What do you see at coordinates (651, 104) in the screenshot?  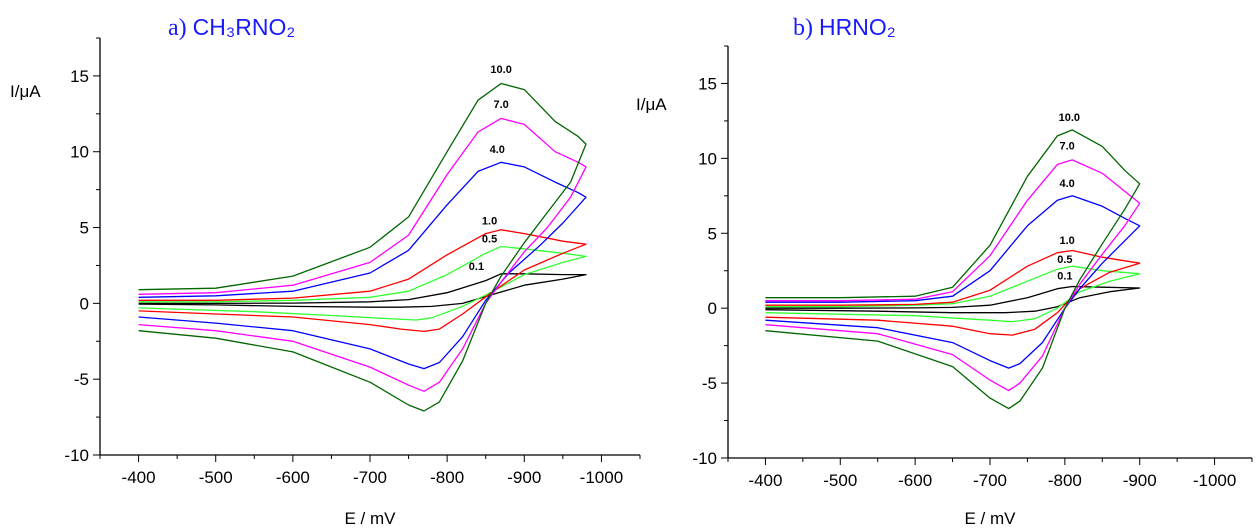 I see `panel-b-y-axis-label: I/μA` at bounding box center [651, 104].